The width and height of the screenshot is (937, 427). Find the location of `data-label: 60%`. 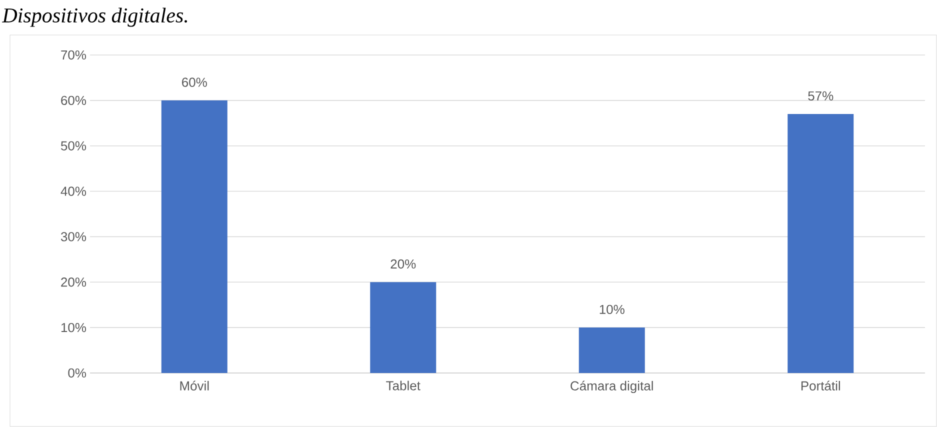

data-label: 60% is located at coordinates (194, 82).